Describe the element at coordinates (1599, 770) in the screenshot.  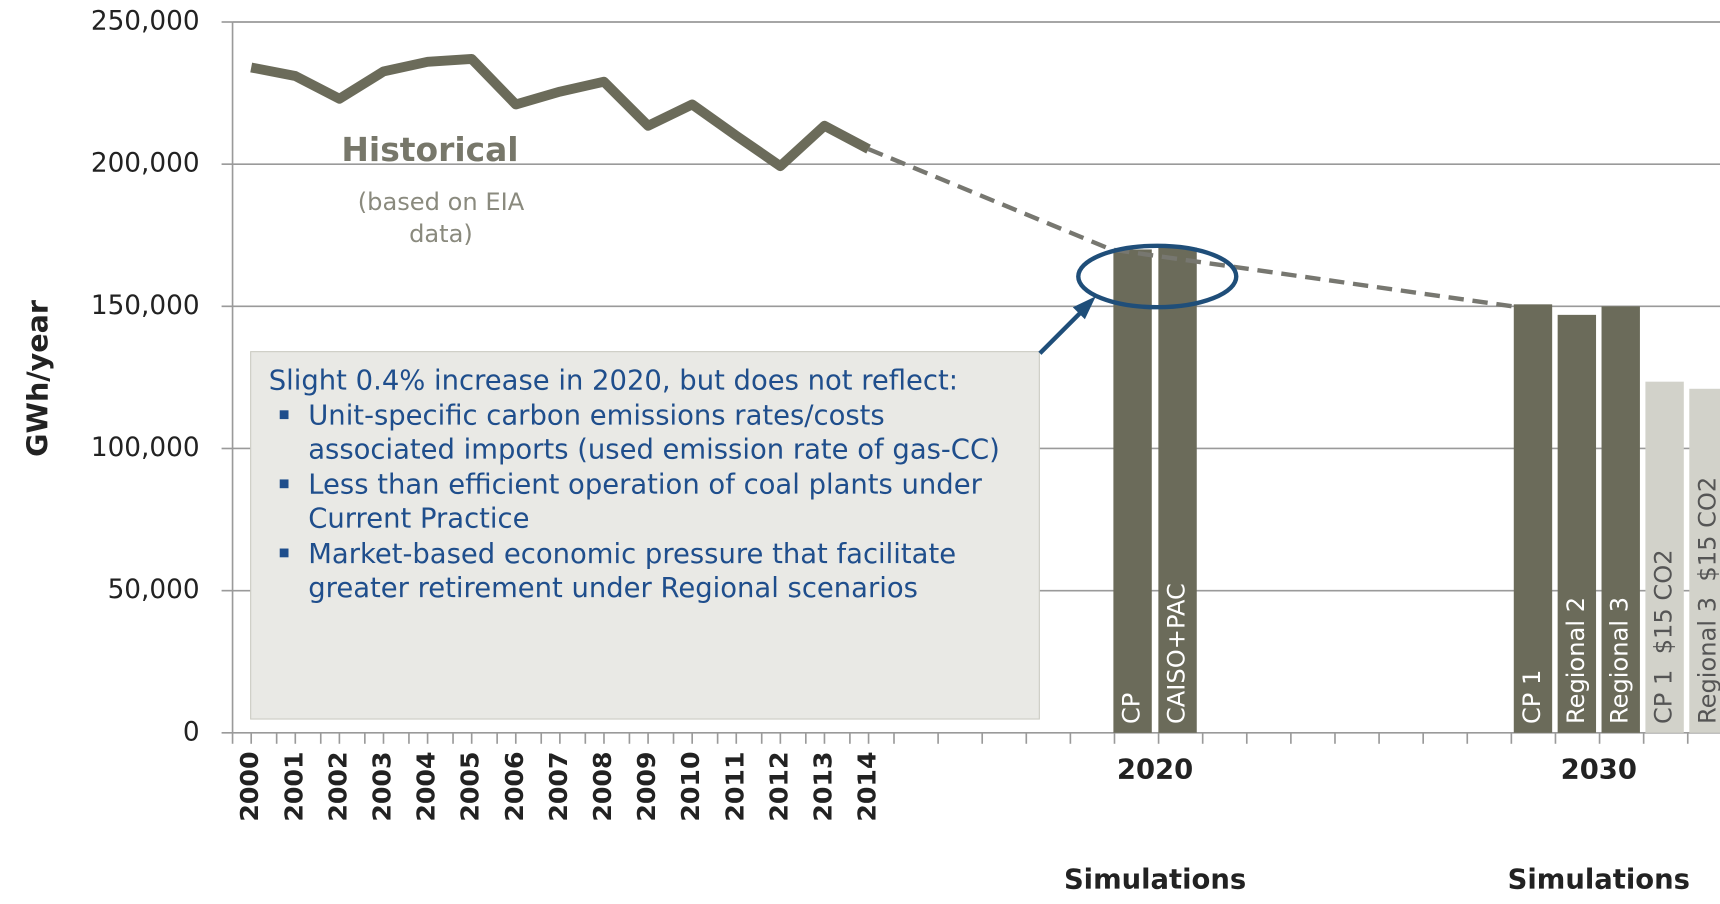
I see `group-label: 2030` at that location.